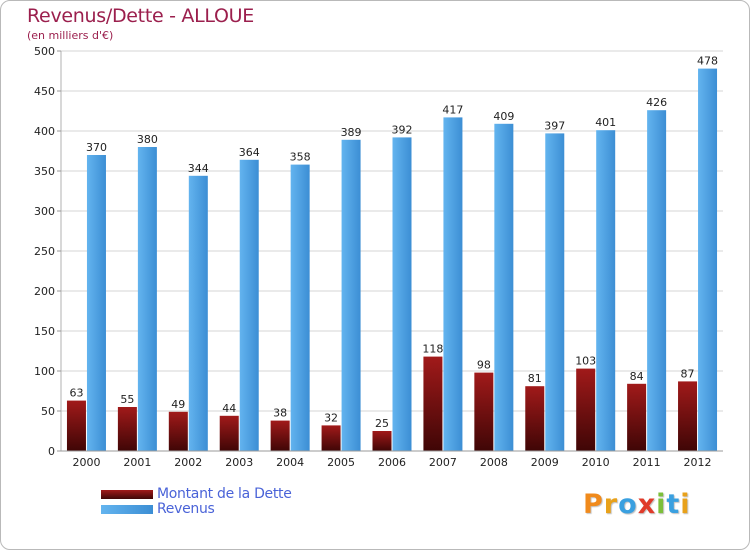 The height and width of the screenshot is (550, 750). I want to click on x-tick-label: 2012, so click(698, 462).